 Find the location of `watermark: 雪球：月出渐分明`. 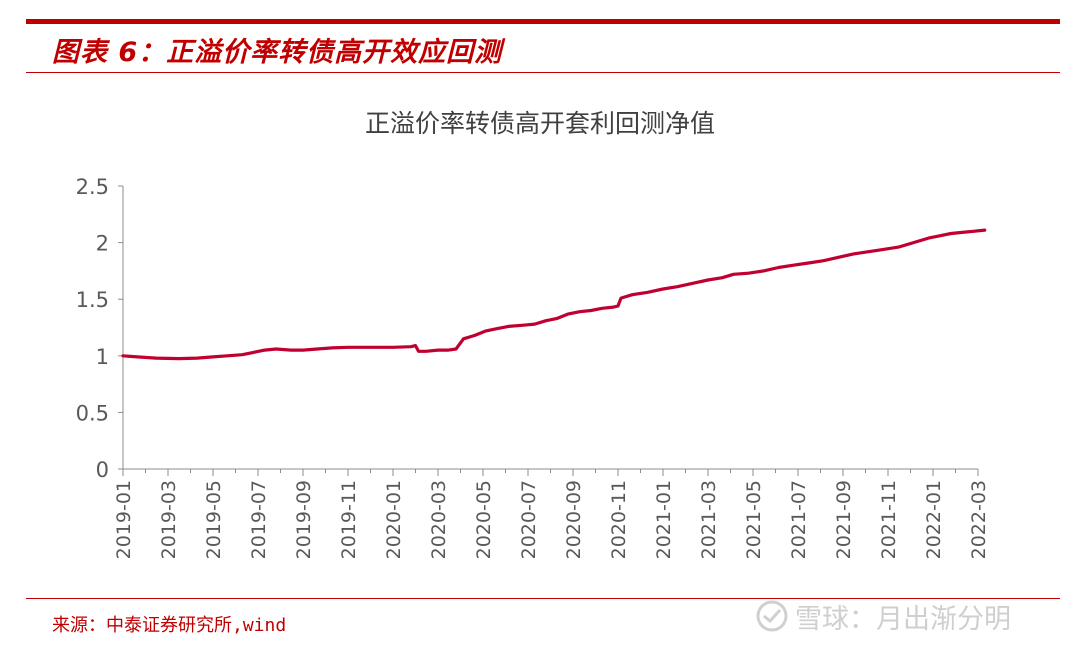

watermark: 雪球：月出渐分明 is located at coordinates (905, 616).